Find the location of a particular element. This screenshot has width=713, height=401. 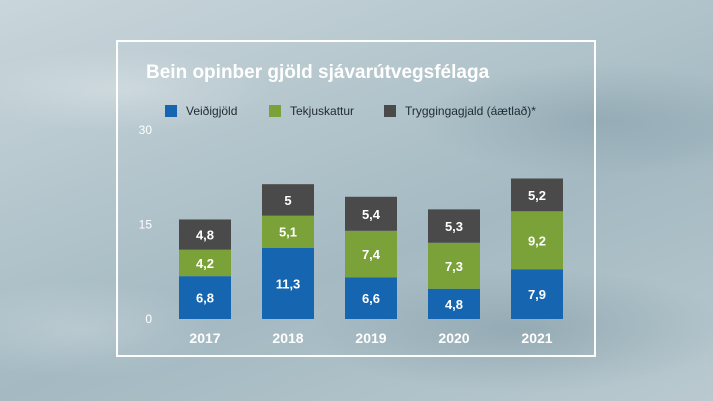

legend-label-tekjuskattur: Tekjuskattur is located at coordinates (322, 111).